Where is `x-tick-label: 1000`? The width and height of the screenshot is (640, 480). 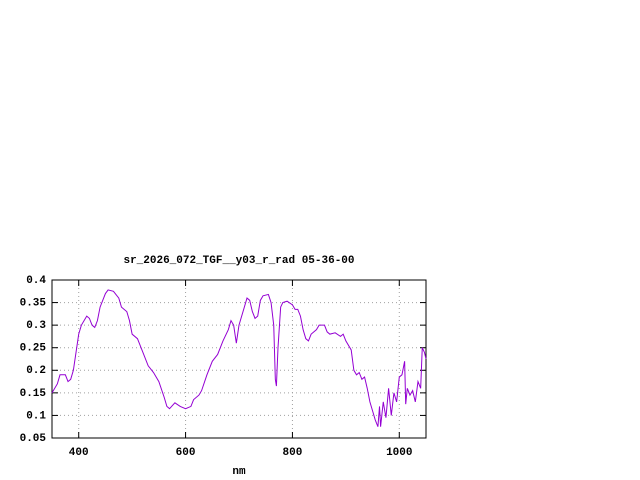 x-tick-label: 1000 is located at coordinates (399, 453).